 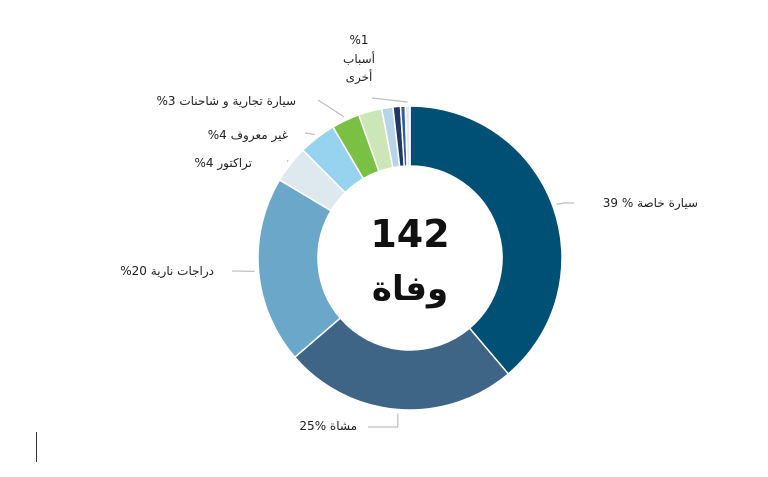 What do you see at coordinates (359, 77) in the screenshot?
I see `label-other-line2: أخرى` at bounding box center [359, 77].